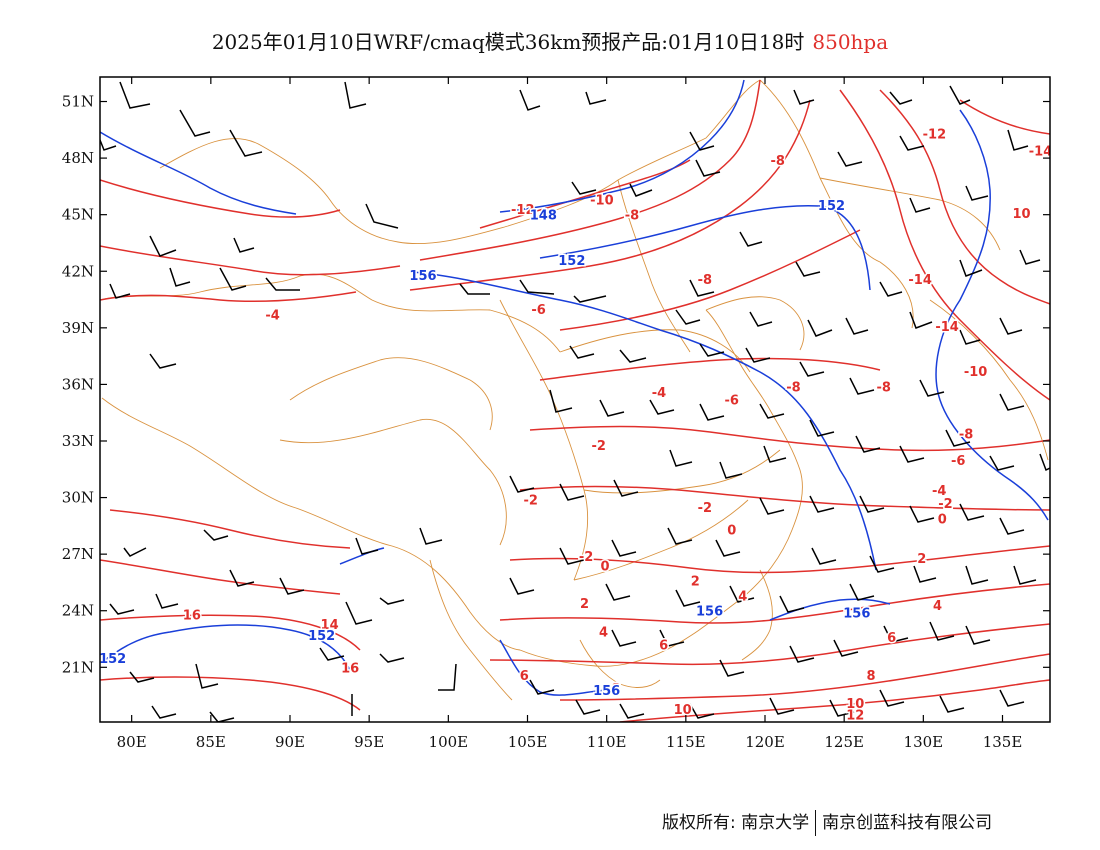 This screenshot has height=850, width=1100. Describe the element at coordinates (78, 102) in the screenshot. I see `lat-tick-label: 51N` at that location.